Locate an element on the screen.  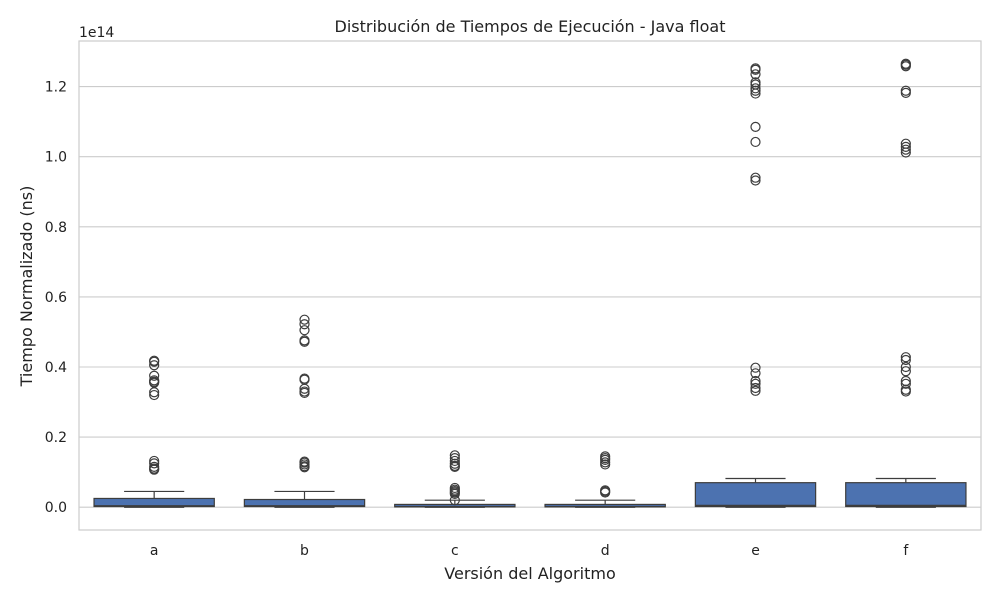
y-axis-label: Tiempo Normalizado (ns) is located at coordinates (26, 287).